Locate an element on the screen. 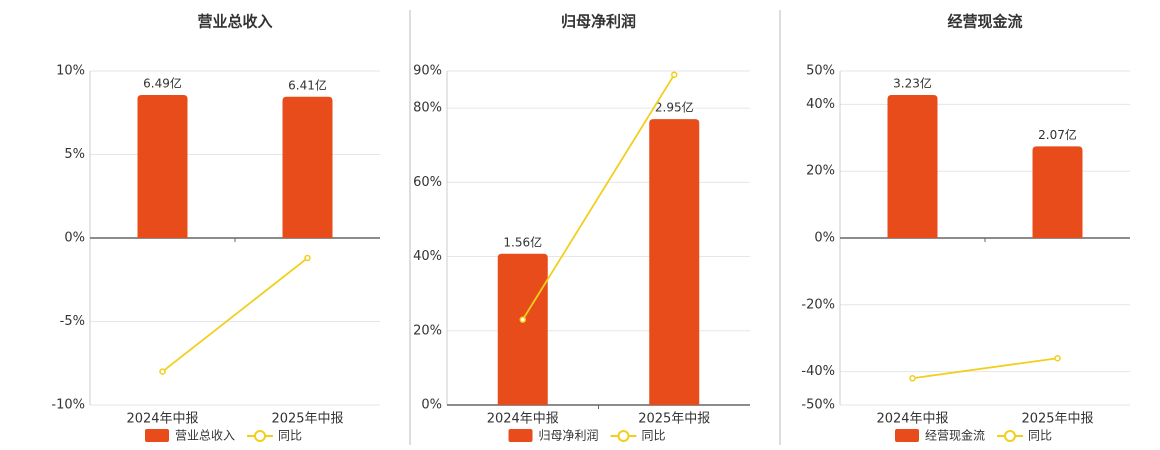  y-tick-label: -10% is located at coordinates (68, 405).